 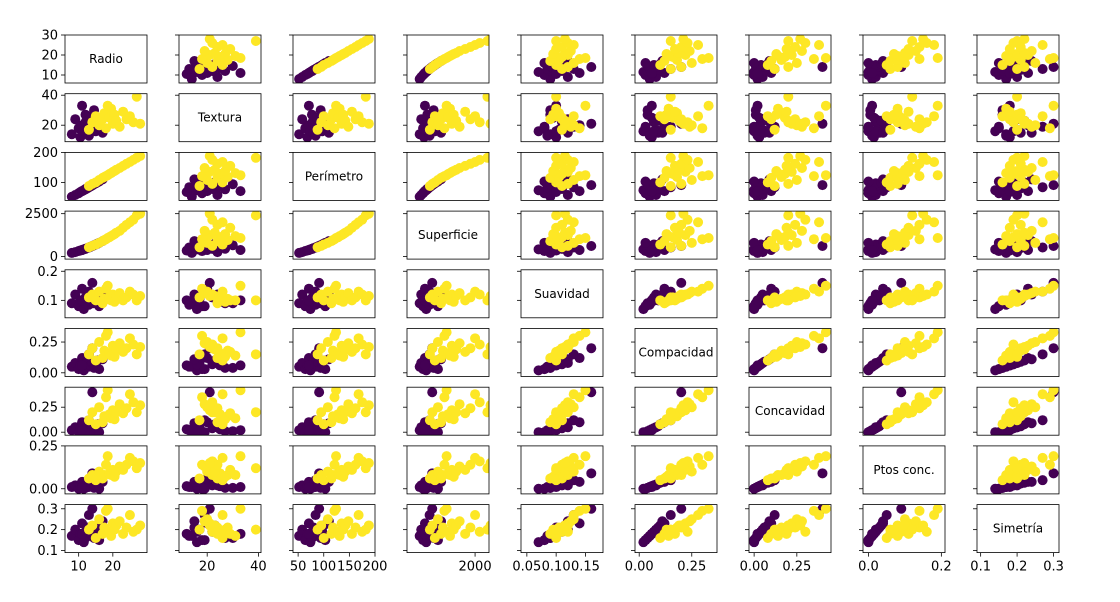 I want to click on panel: Perímetro, so click(x=332, y=176).